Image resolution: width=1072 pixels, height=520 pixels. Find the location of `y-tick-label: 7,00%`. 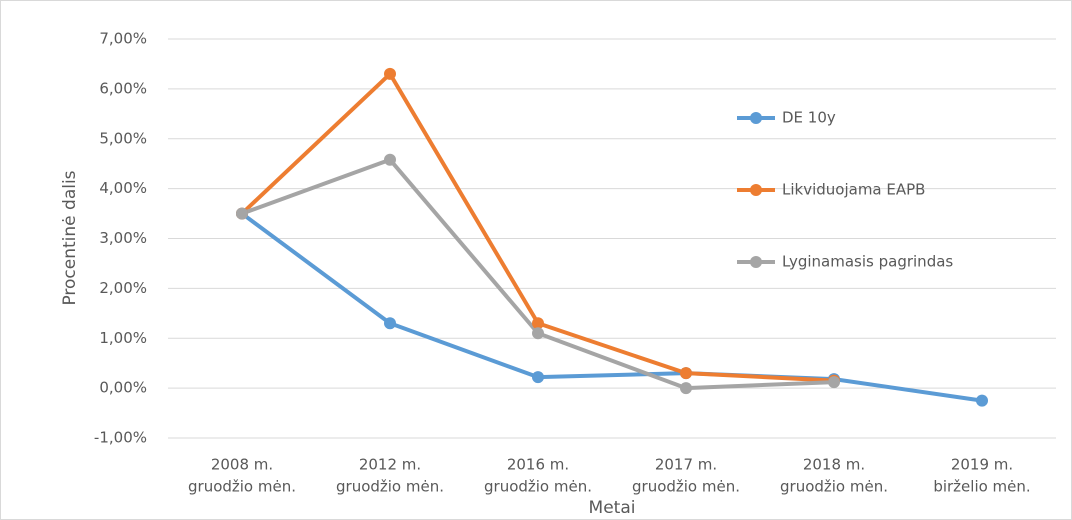

y-tick-label: 7,00% is located at coordinates (123, 39).